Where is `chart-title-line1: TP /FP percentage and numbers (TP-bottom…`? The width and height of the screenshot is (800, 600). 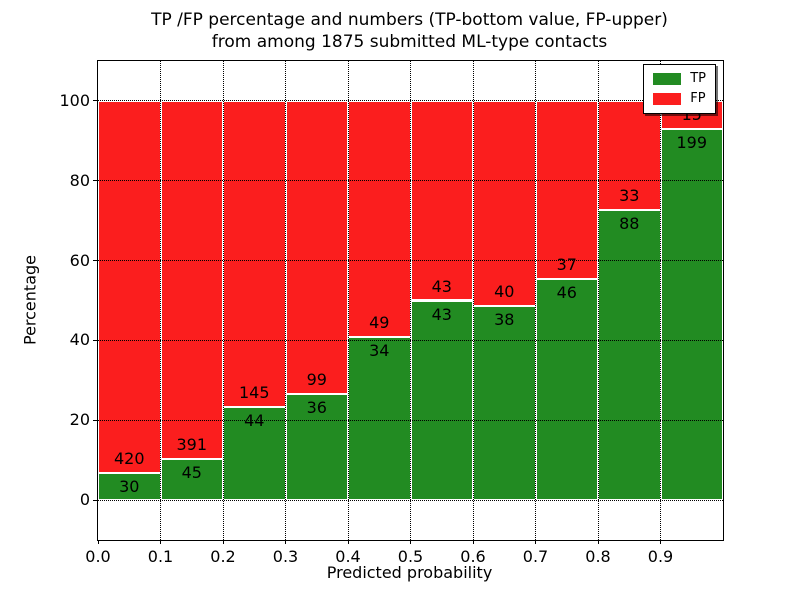
chart-title-line1: TP /FP percentage and numbers (TP-bottom… is located at coordinates (409, 20).